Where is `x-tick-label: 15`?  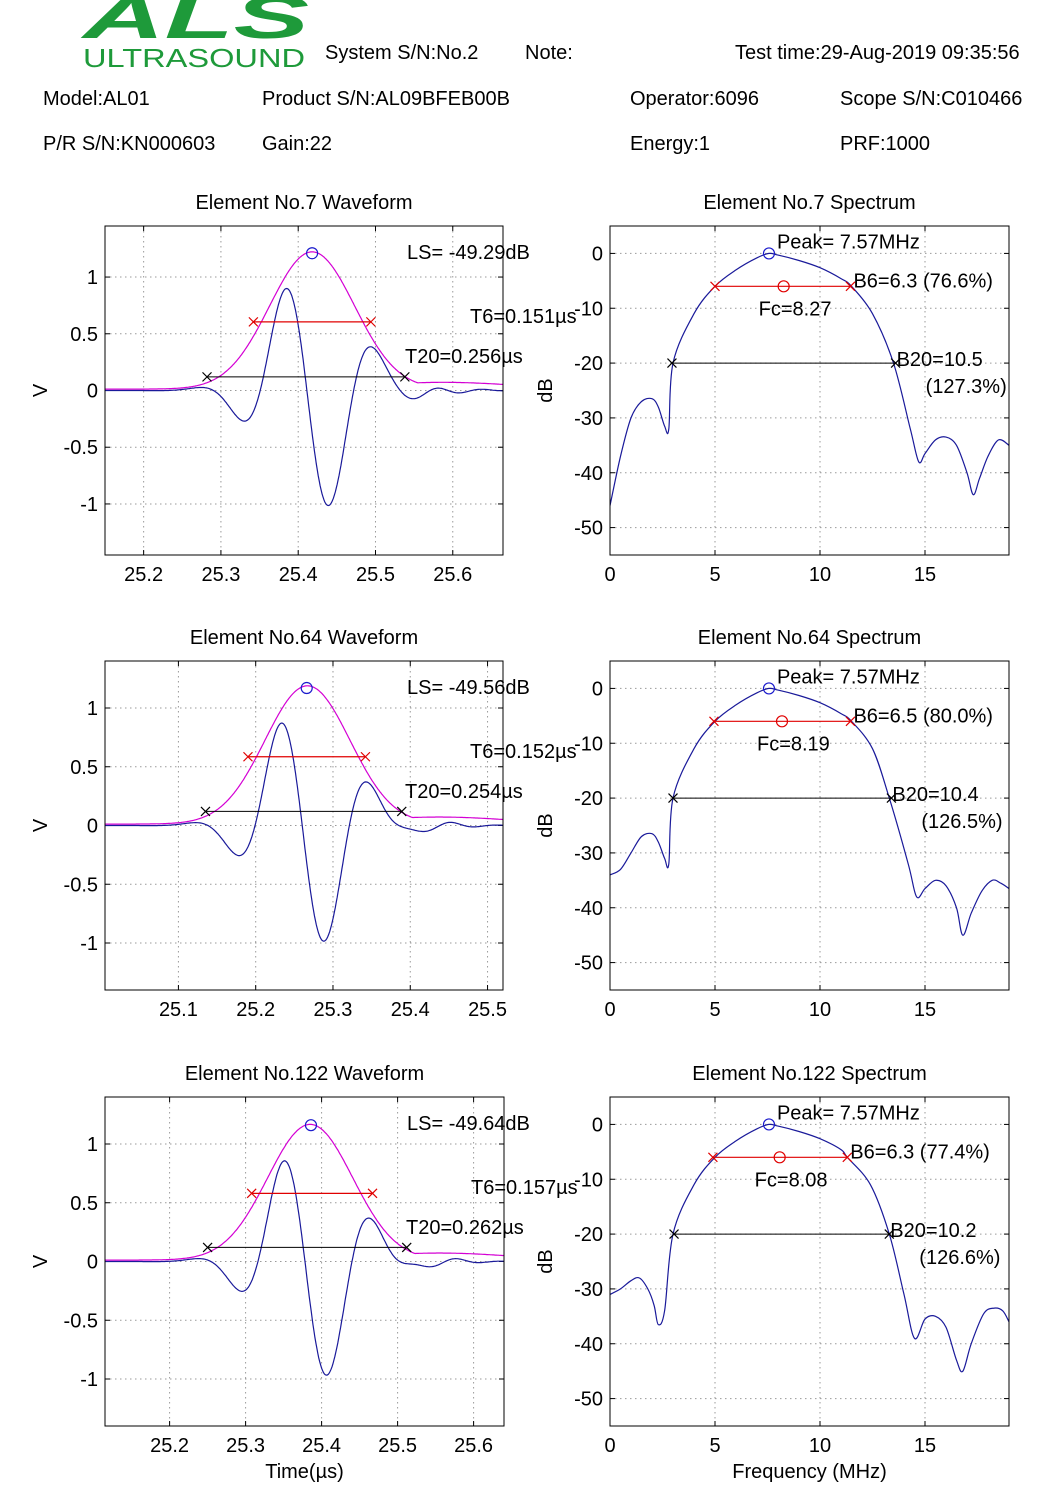
x-tick-label: 15 is located at coordinates (925, 1446).